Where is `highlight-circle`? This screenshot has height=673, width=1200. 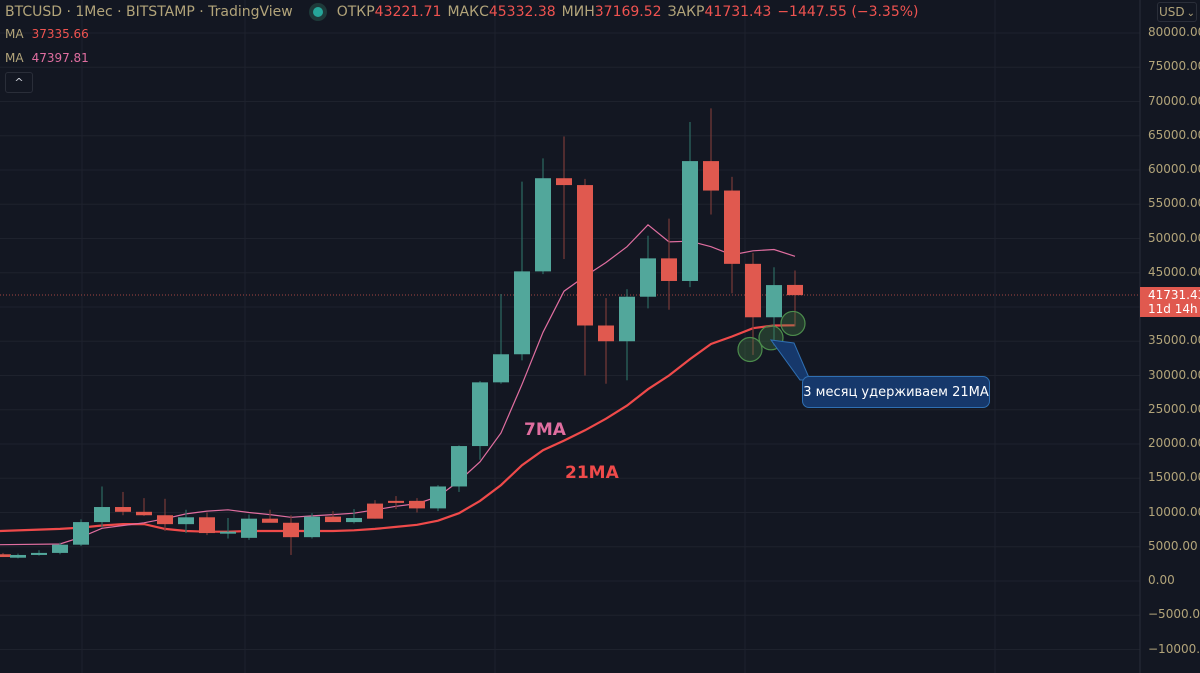 highlight-circle is located at coordinates (793, 323).